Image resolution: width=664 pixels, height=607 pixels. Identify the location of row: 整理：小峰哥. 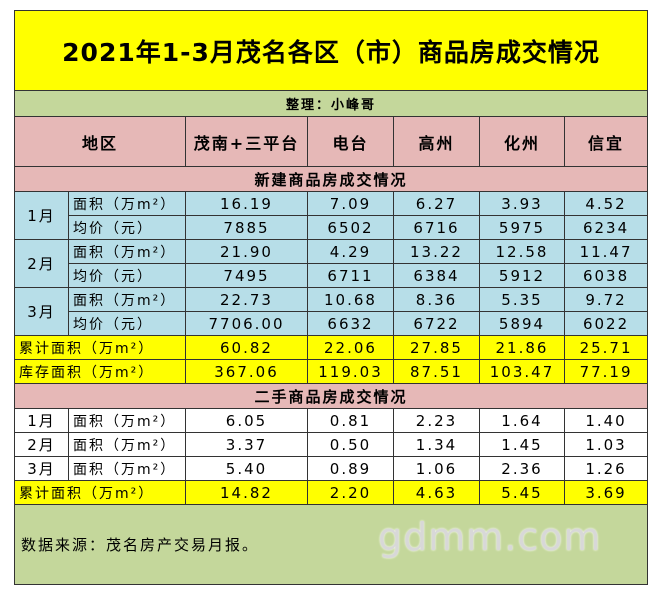
(331, 103).